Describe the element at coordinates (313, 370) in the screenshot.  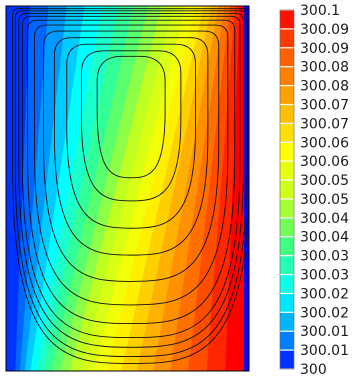
I see `colorbar-tick-label: 300` at that location.